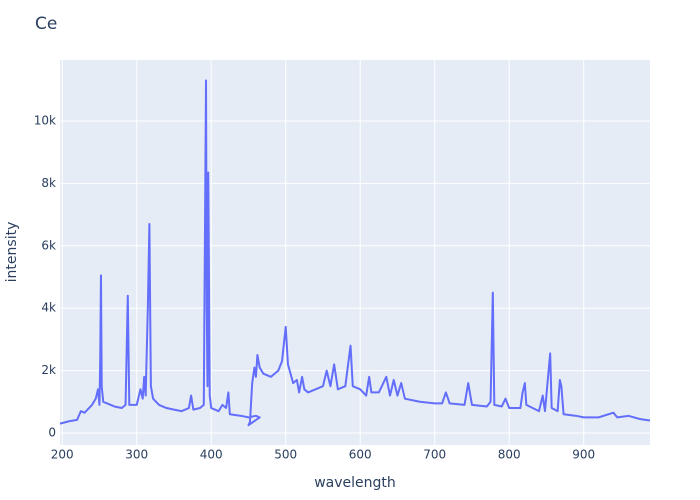 This screenshot has width=700, height=500. I want to click on x-tick-label: 800, so click(509, 455).